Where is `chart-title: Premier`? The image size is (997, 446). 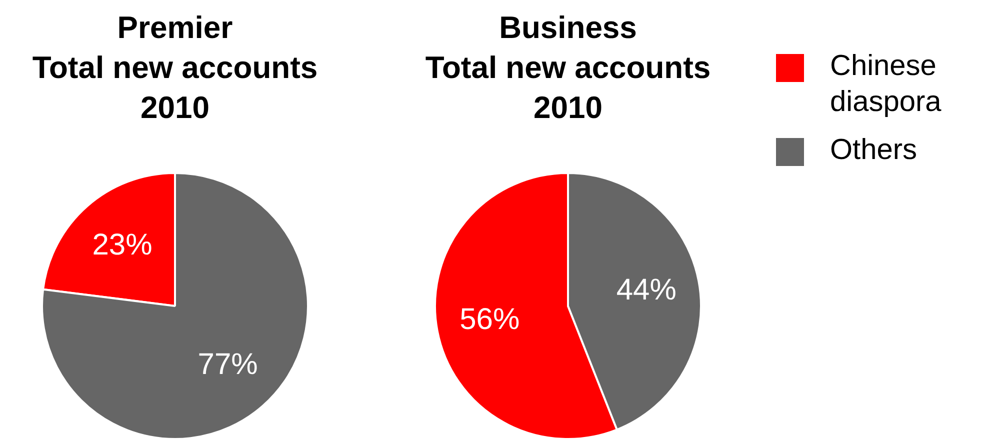
chart-title: Premier is located at coordinates (175, 28).